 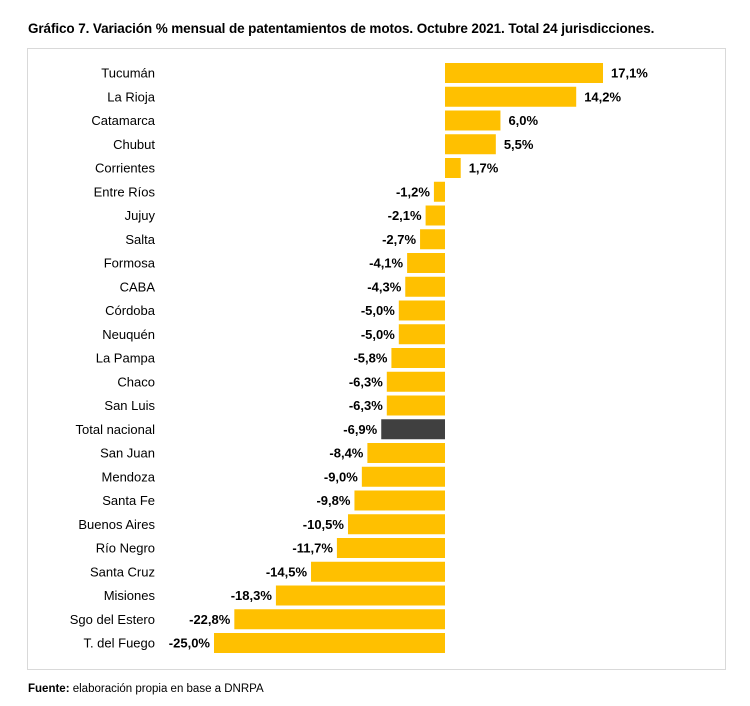 I want to click on category-label: Santa Fe, so click(x=128, y=500).